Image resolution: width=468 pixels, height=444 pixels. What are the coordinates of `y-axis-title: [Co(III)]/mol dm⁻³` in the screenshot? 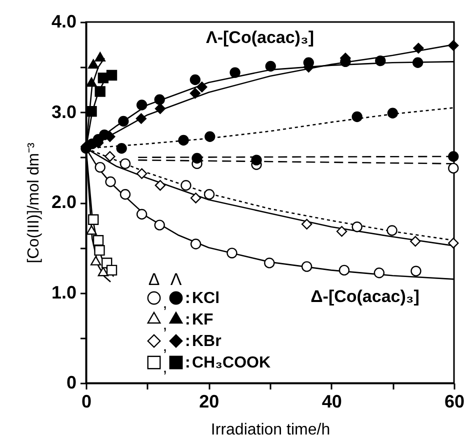 It's located at (33, 203).